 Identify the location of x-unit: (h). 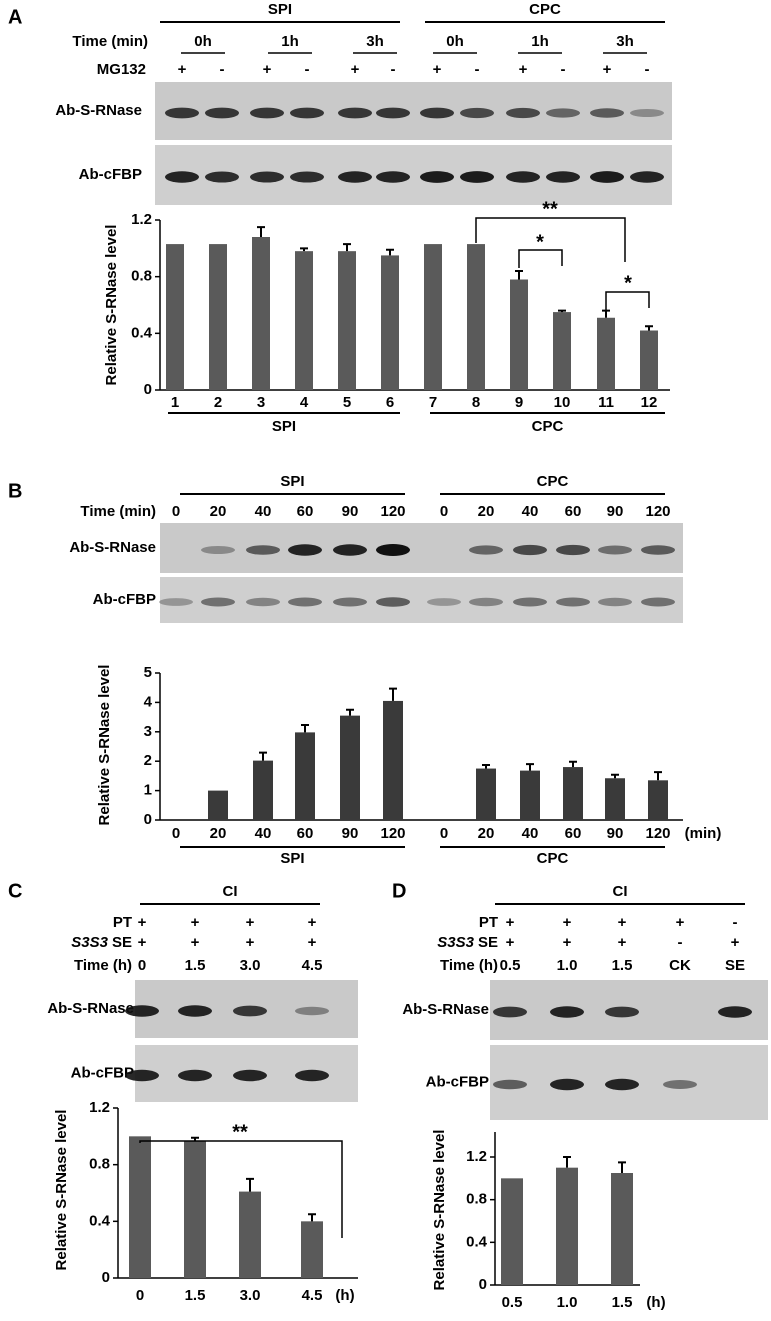
(344, 1295).